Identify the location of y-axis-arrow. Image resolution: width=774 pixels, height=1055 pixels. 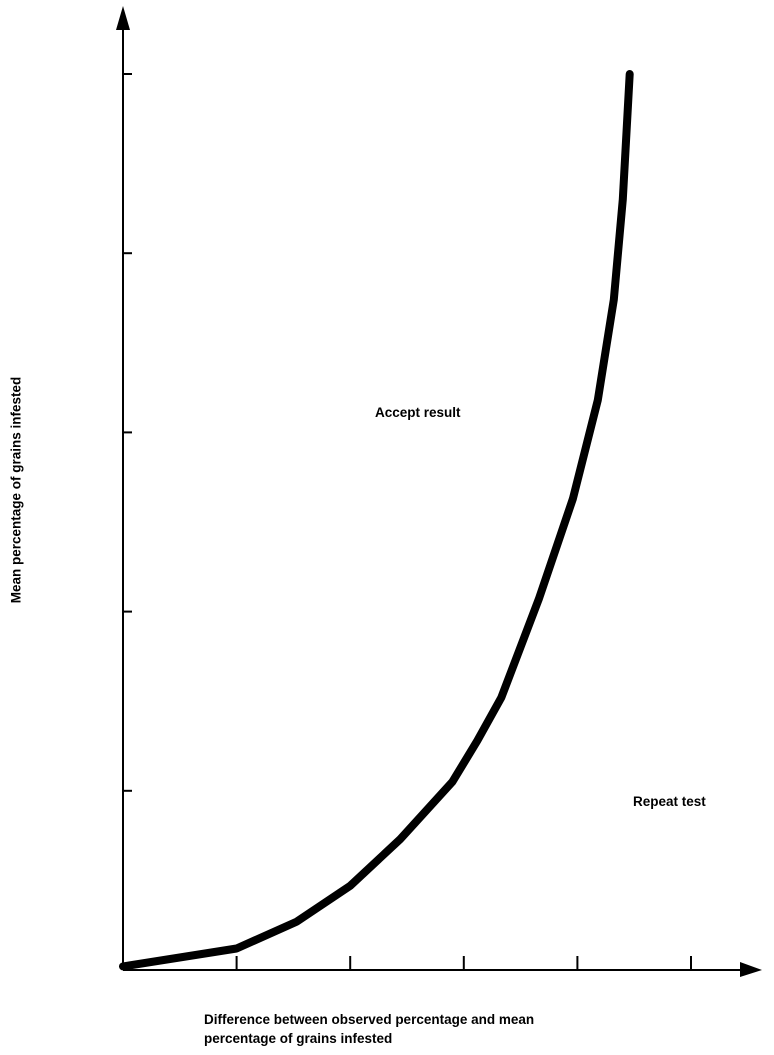
(123, 18).